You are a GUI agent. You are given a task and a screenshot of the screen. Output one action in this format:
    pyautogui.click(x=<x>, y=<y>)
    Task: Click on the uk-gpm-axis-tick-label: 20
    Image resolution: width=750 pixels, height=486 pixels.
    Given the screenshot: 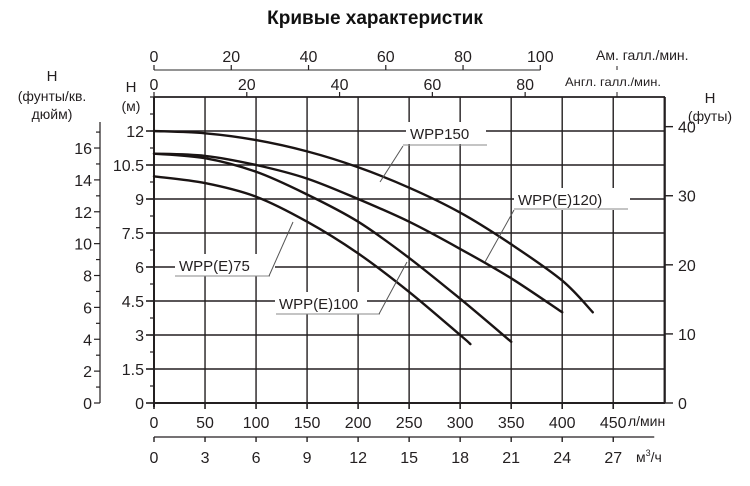 What is the action you would take?
    pyautogui.click(x=247, y=85)
    